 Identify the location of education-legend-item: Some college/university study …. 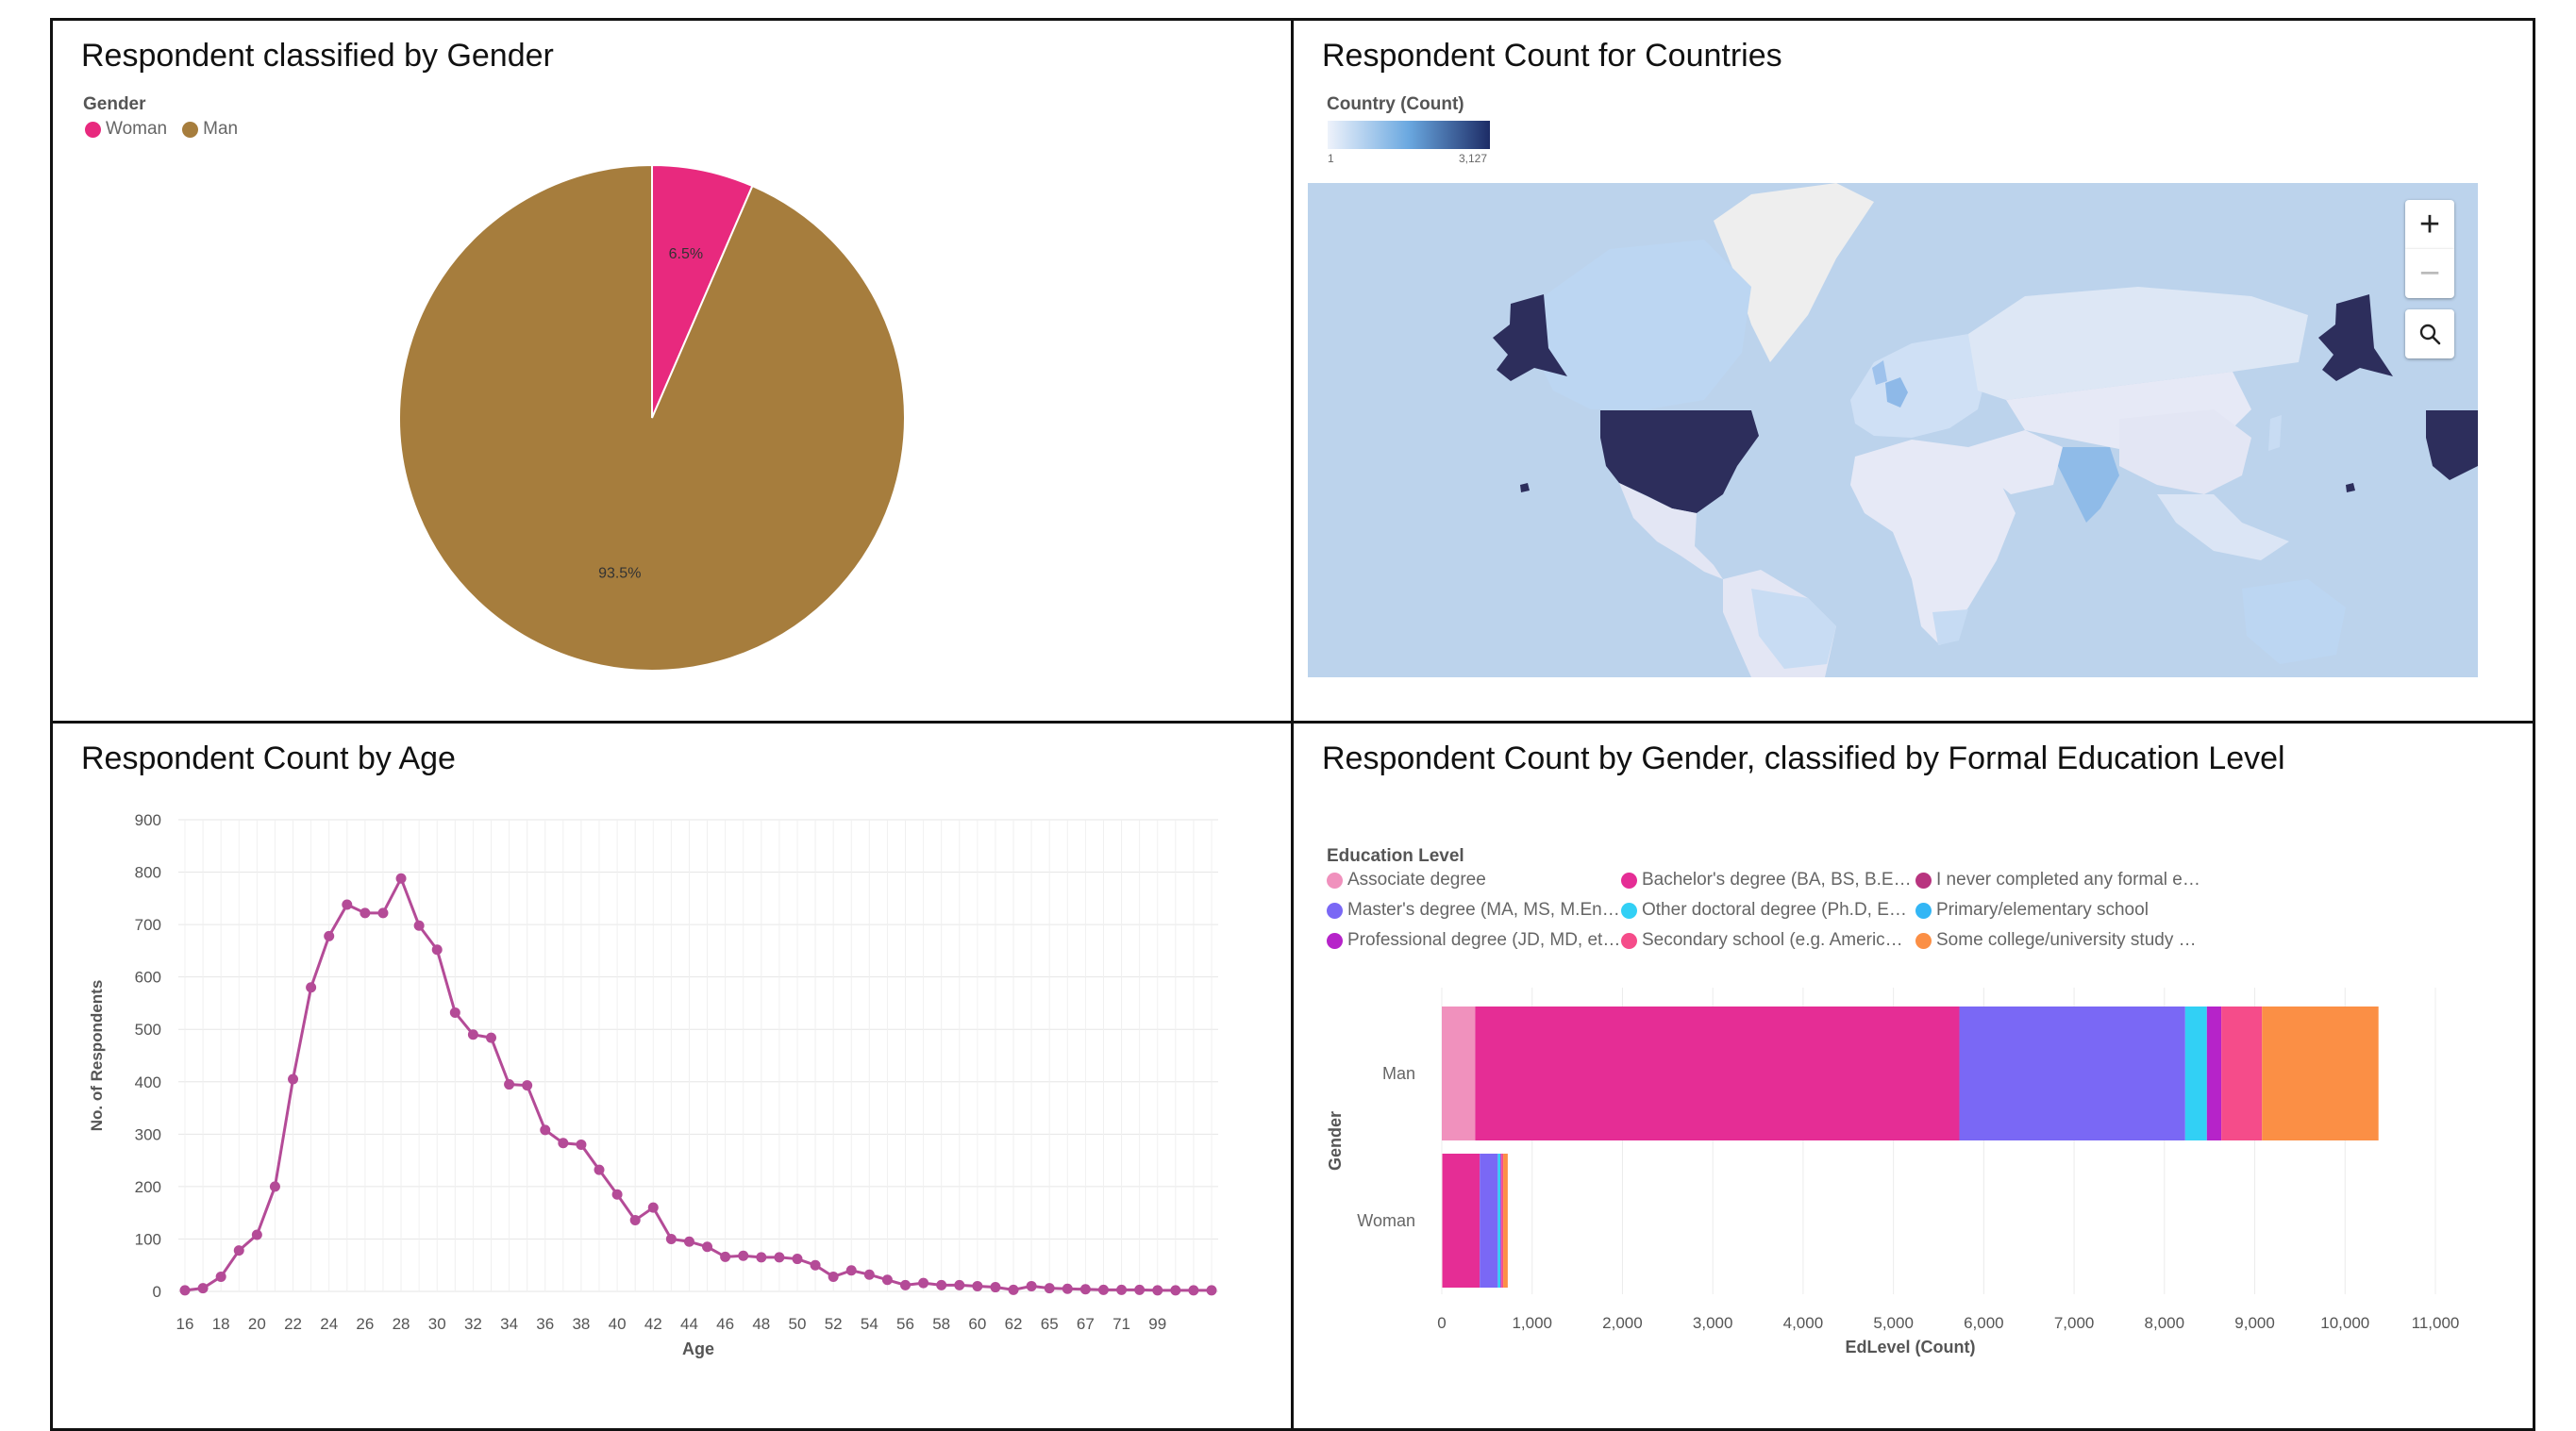
(2056, 940).